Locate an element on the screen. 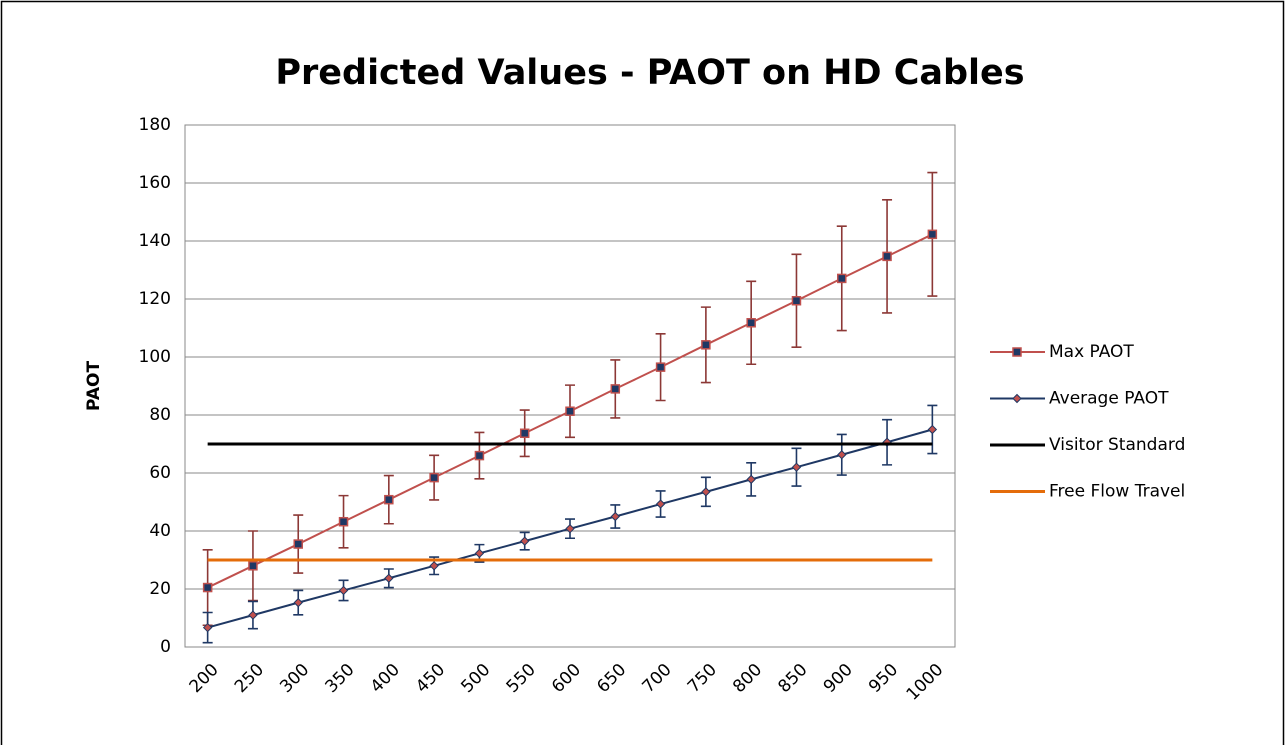 The height and width of the screenshot is (745, 1285). x-tick-label: 800 is located at coordinates (747, 678).